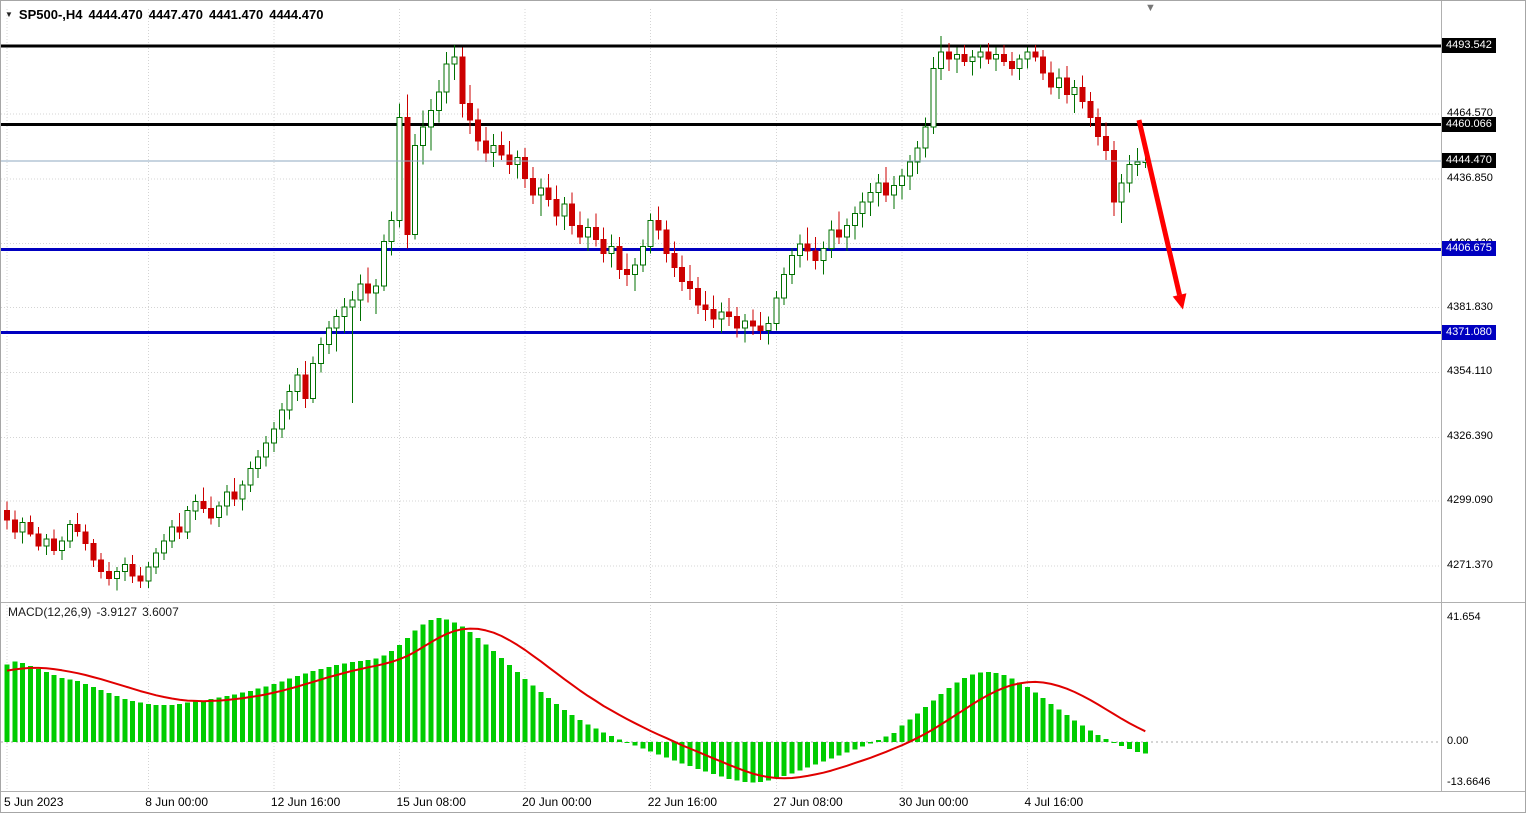  I want to click on macd-tick-label: 41.654, so click(1464, 616).